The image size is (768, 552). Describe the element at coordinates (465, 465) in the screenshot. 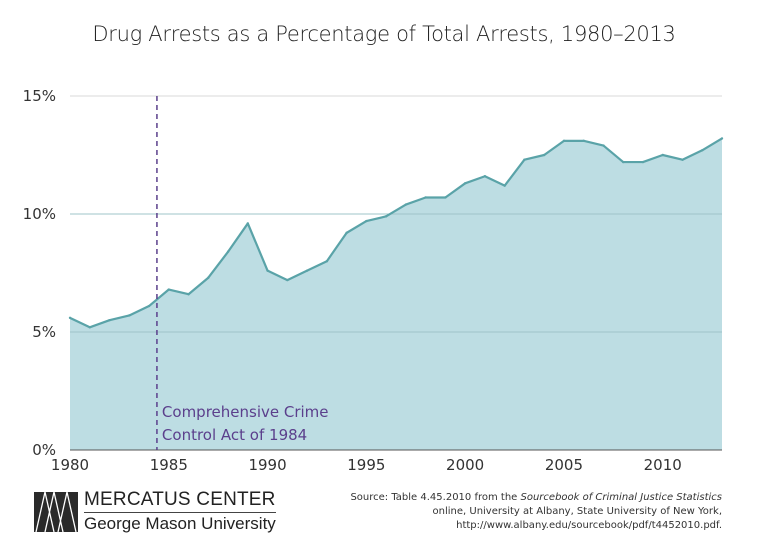

I see `x-tick-label: 2000` at that location.